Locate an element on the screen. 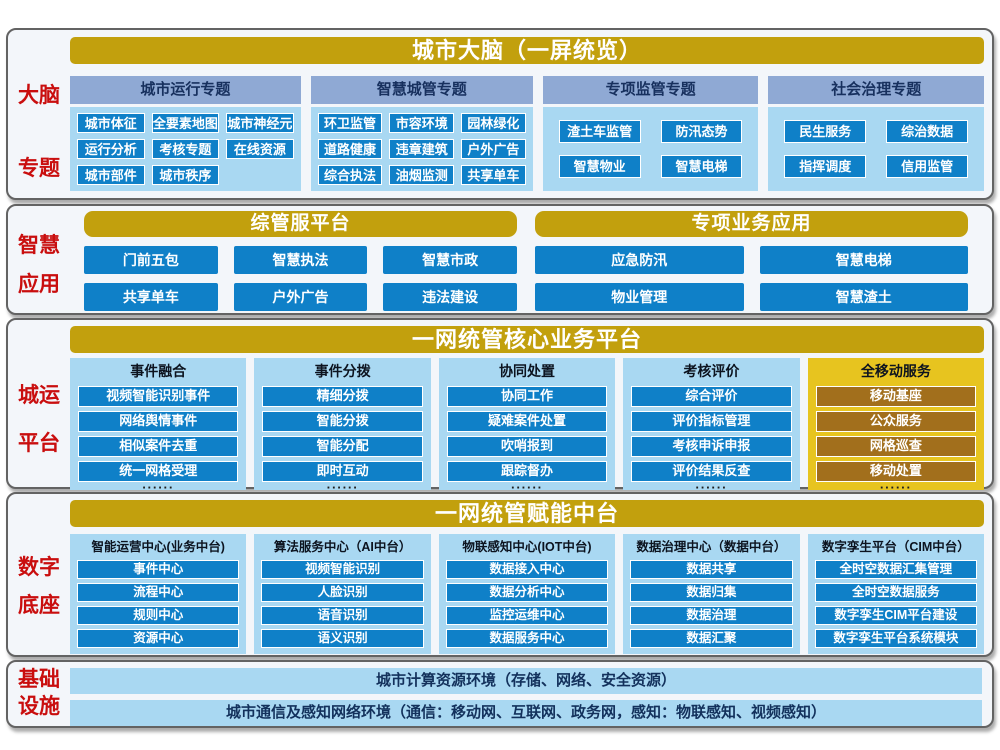  core-item: 评价指标管理 is located at coordinates (711, 421).